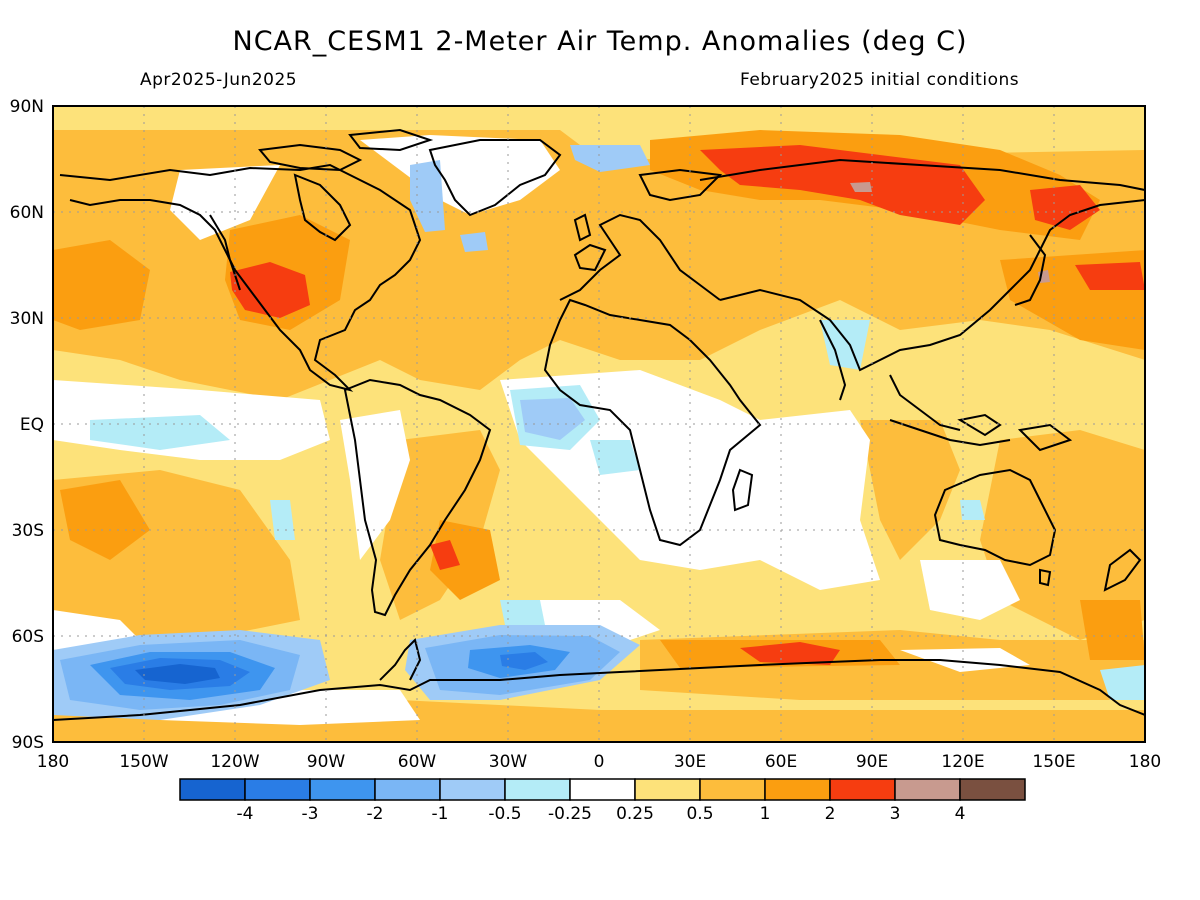 The height and width of the screenshot is (900, 1200). I want to click on colorbar-label: 0.5, so click(699, 814).